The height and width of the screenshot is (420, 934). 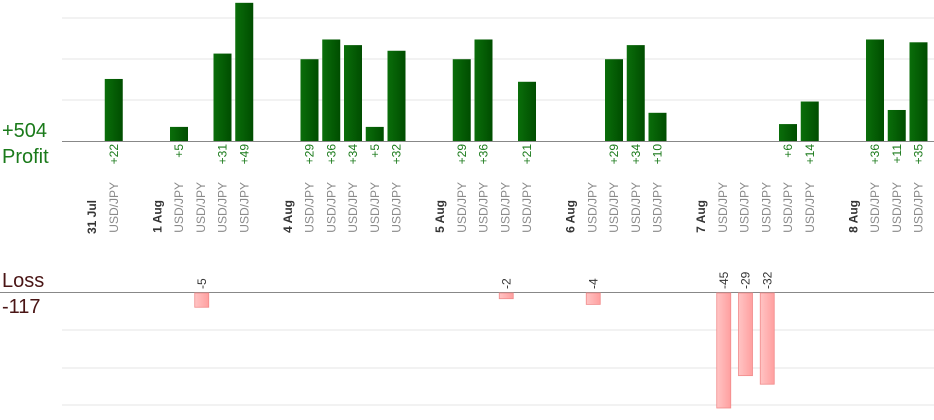 What do you see at coordinates (21, 307) in the screenshot?
I see `loss-total: -117` at bounding box center [21, 307].